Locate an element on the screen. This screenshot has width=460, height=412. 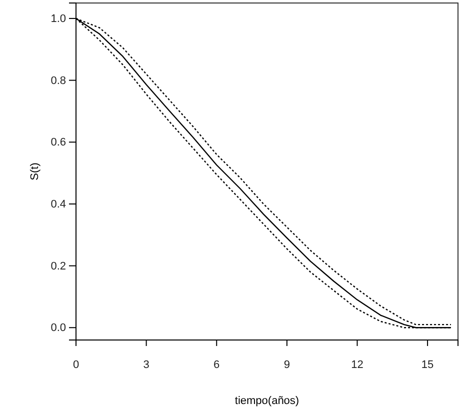
x-tick-label: 3 is located at coordinates (146, 364).